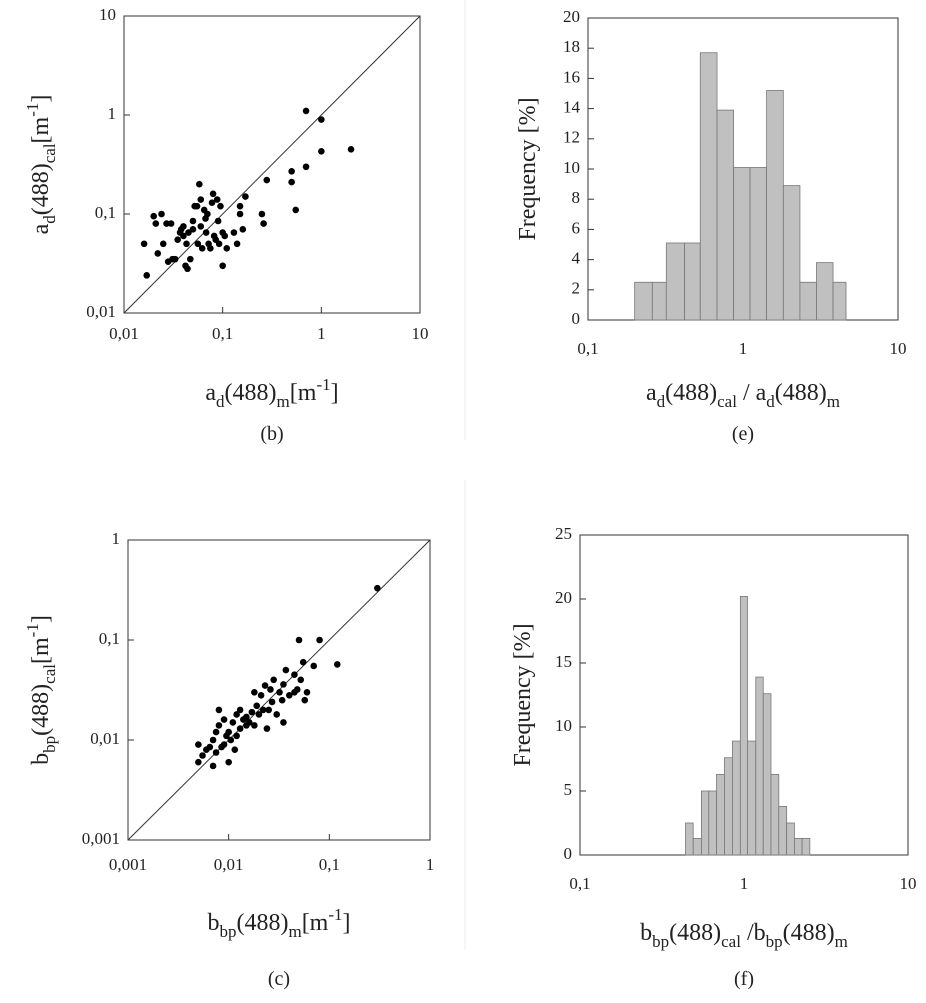  What do you see at coordinates (571, 46) in the screenshot?
I see `y-tick-label: 18` at bounding box center [571, 46].